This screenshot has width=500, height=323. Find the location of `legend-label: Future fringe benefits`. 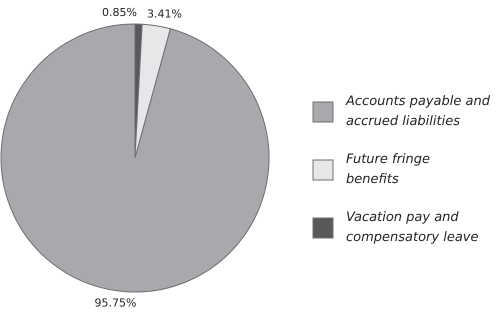

legend-label: Future fringe benefits is located at coordinates (388, 169).